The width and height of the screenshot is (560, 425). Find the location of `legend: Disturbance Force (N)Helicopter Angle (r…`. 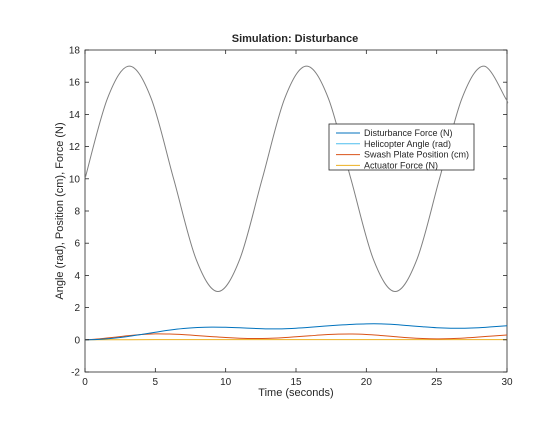

legend: Disturbance Force (N)Helicopter Angle (r… is located at coordinates (401, 147).